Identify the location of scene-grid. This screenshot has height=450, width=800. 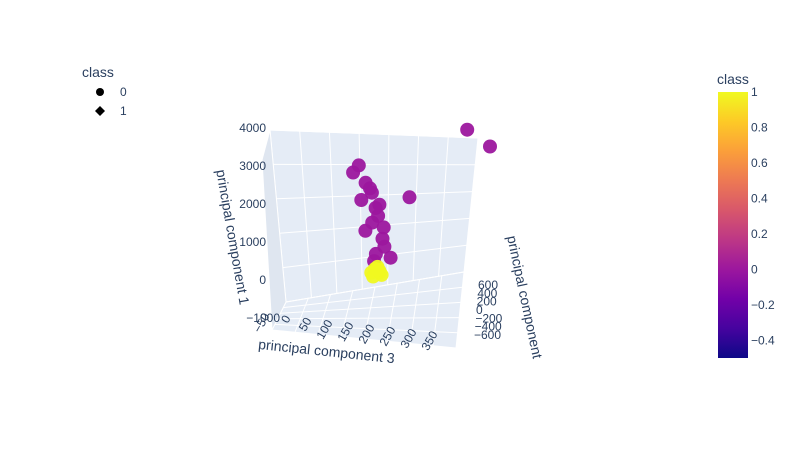
(374, 237).